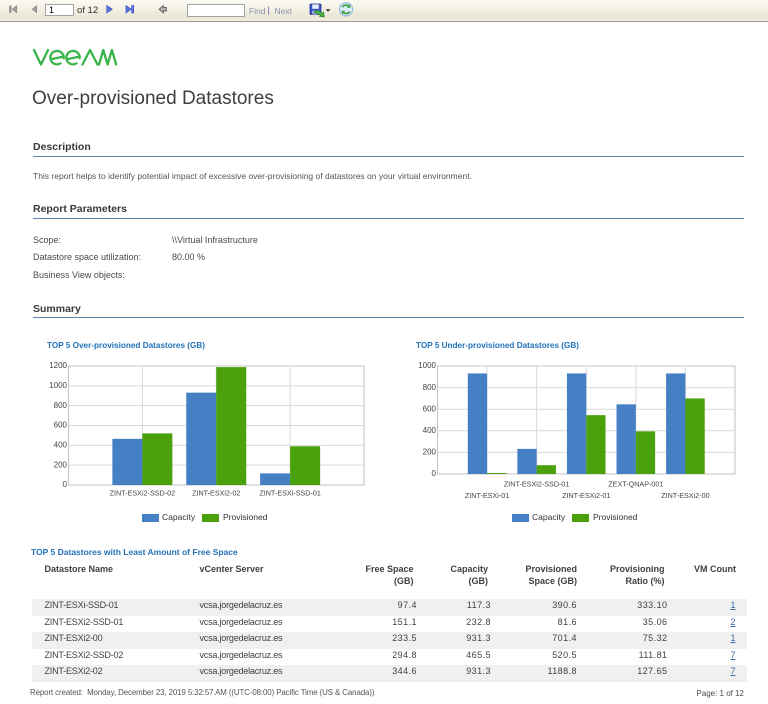 The height and width of the screenshot is (704, 768). I want to click on svg-text: 1200, so click(58, 365).